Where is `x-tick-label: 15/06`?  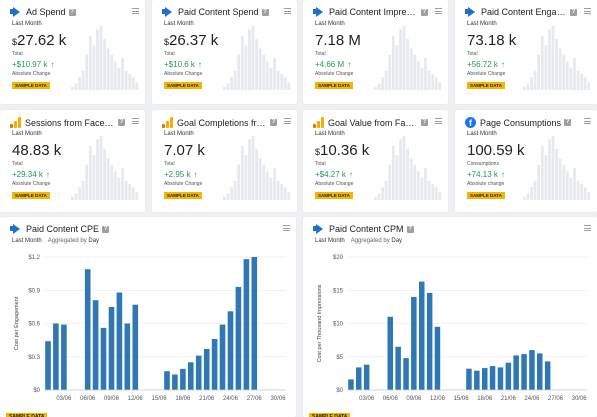
x-tick-label: 15/06 is located at coordinates (160, 399).